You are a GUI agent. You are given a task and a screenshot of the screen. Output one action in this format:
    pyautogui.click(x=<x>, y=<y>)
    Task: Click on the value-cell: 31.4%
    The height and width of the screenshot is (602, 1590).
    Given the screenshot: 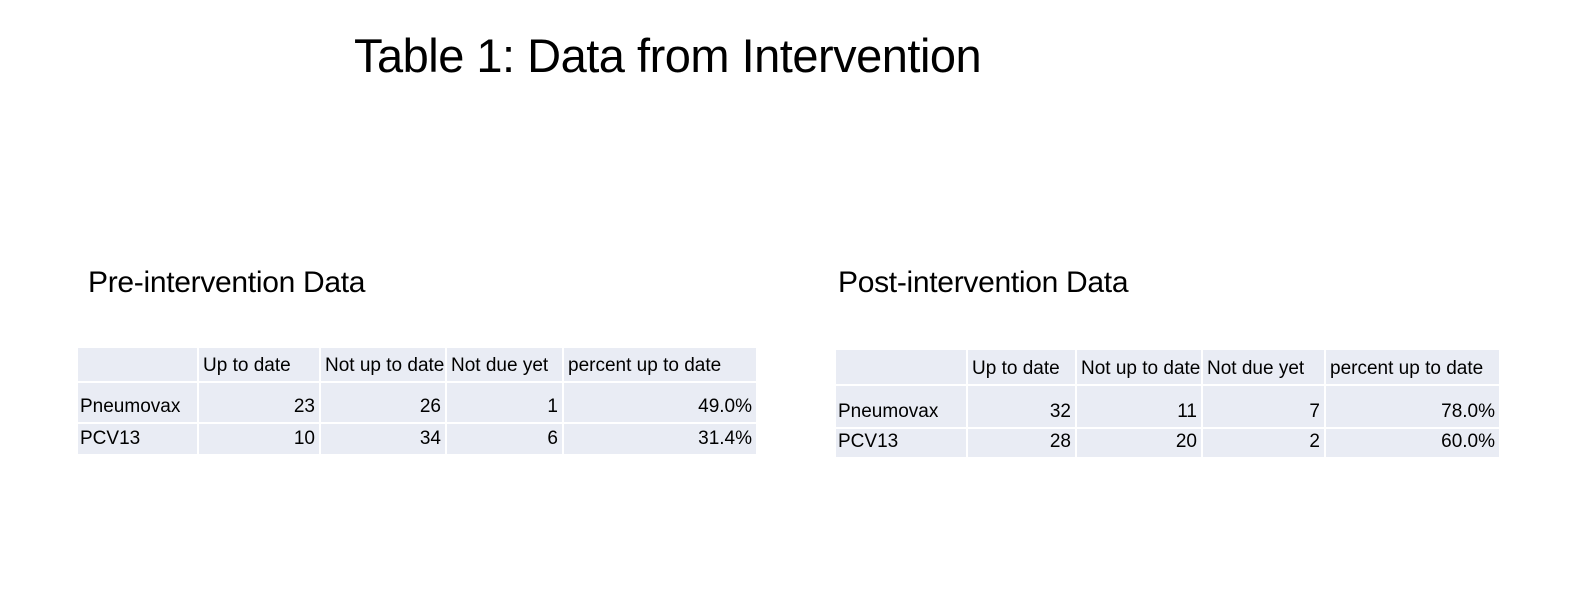 What is the action you would take?
    pyautogui.click(x=660, y=439)
    